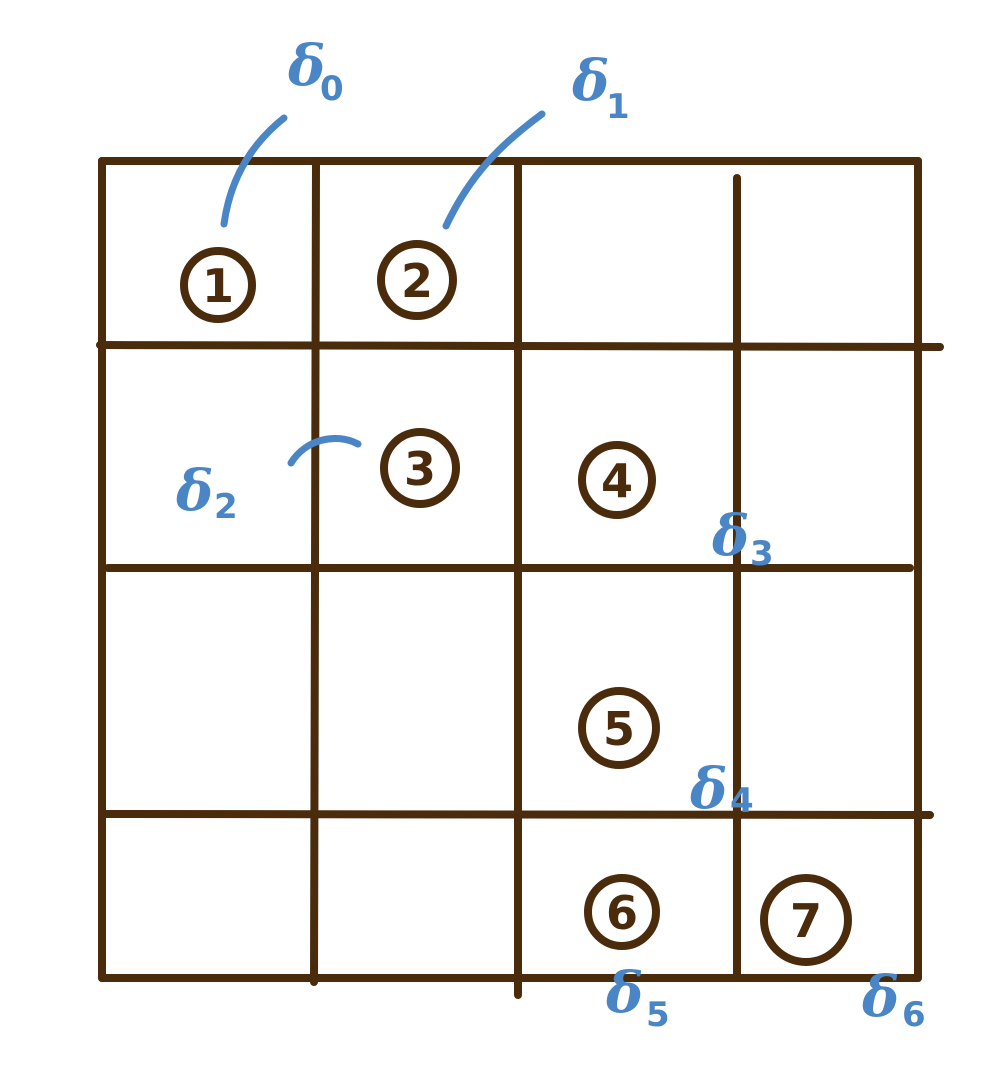  Describe the element at coordinates (658, 1015) in the screenshot. I see `delta-subscript: 5` at that location.